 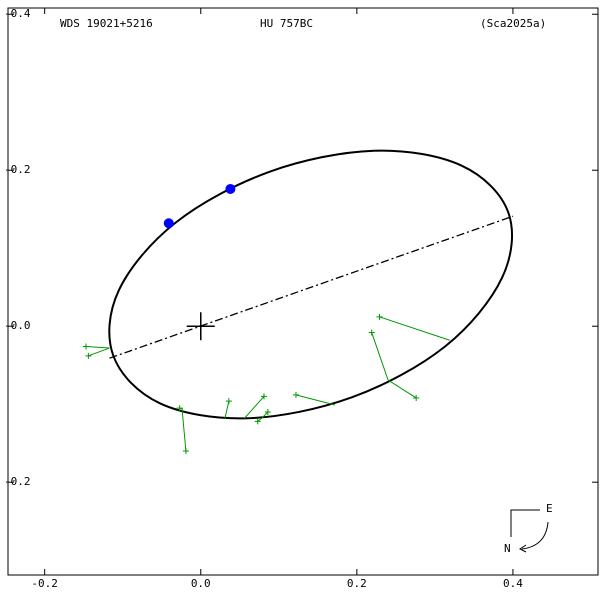 I want to click on compass: E N, so click(x=528, y=528).